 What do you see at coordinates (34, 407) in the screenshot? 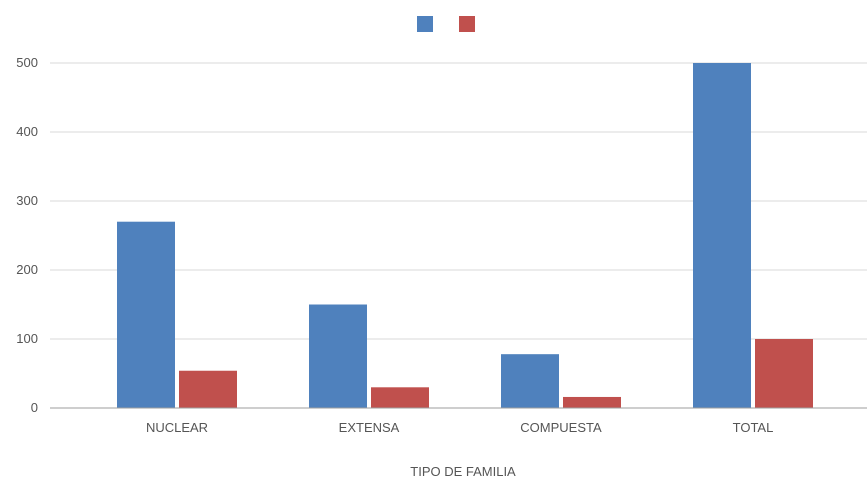
I see `y-tick-label: 0` at bounding box center [34, 407].